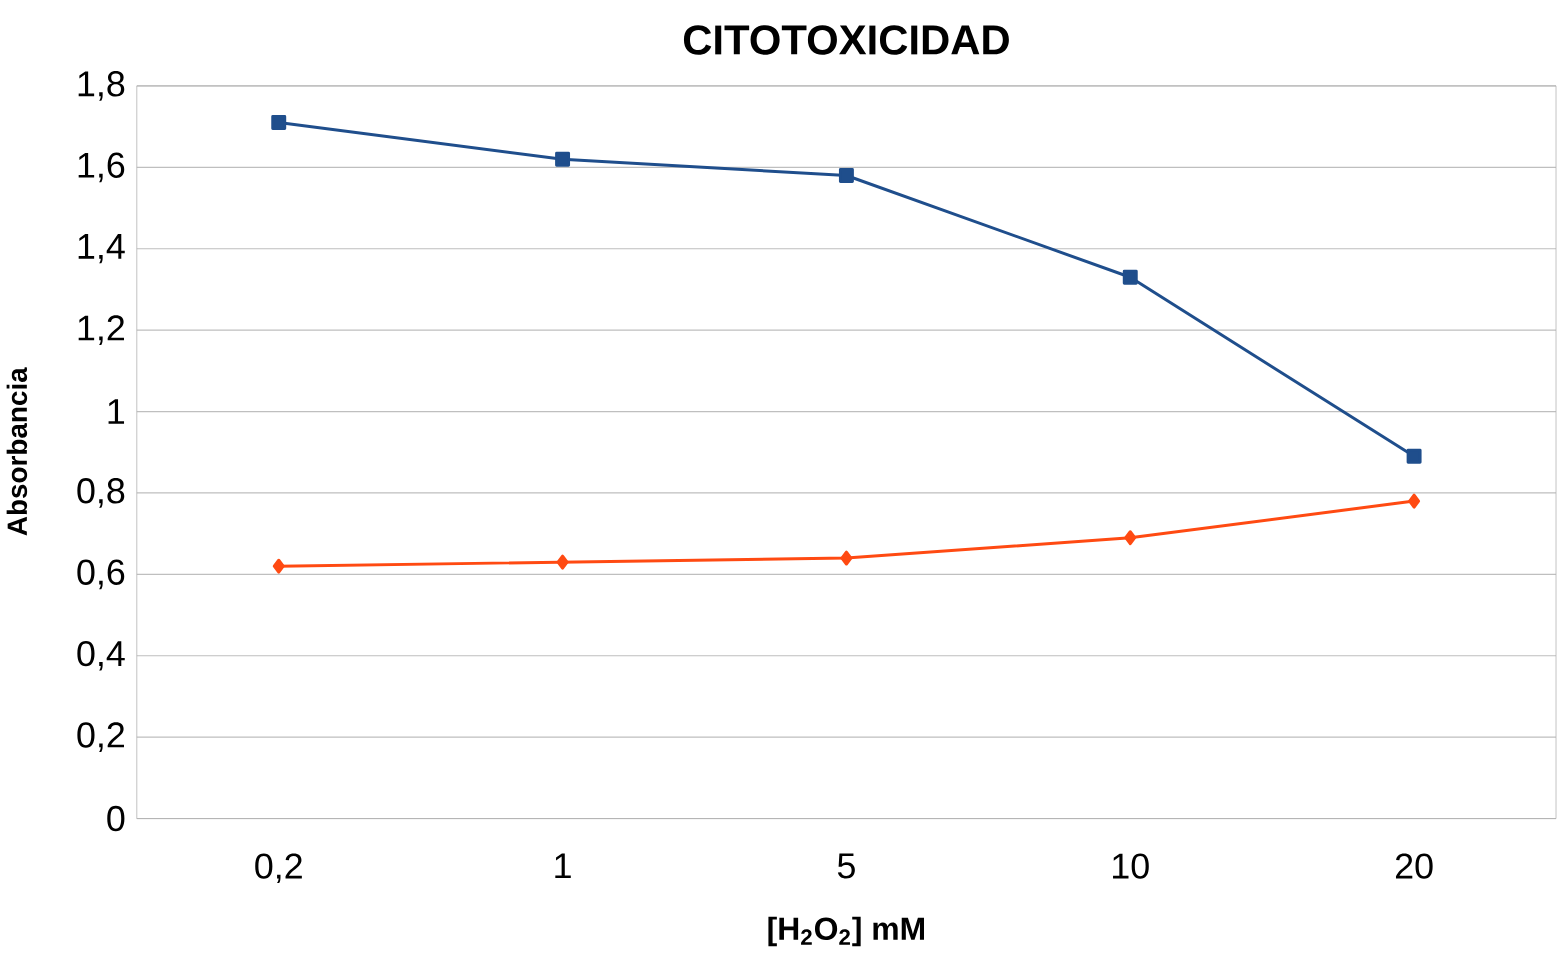 The height and width of the screenshot is (963, 1557). What do you see at coordinates (846, 39) in the screenshot?
I see `chart-title: CITOTOXICIDAD` at bounding box center [846, 39].